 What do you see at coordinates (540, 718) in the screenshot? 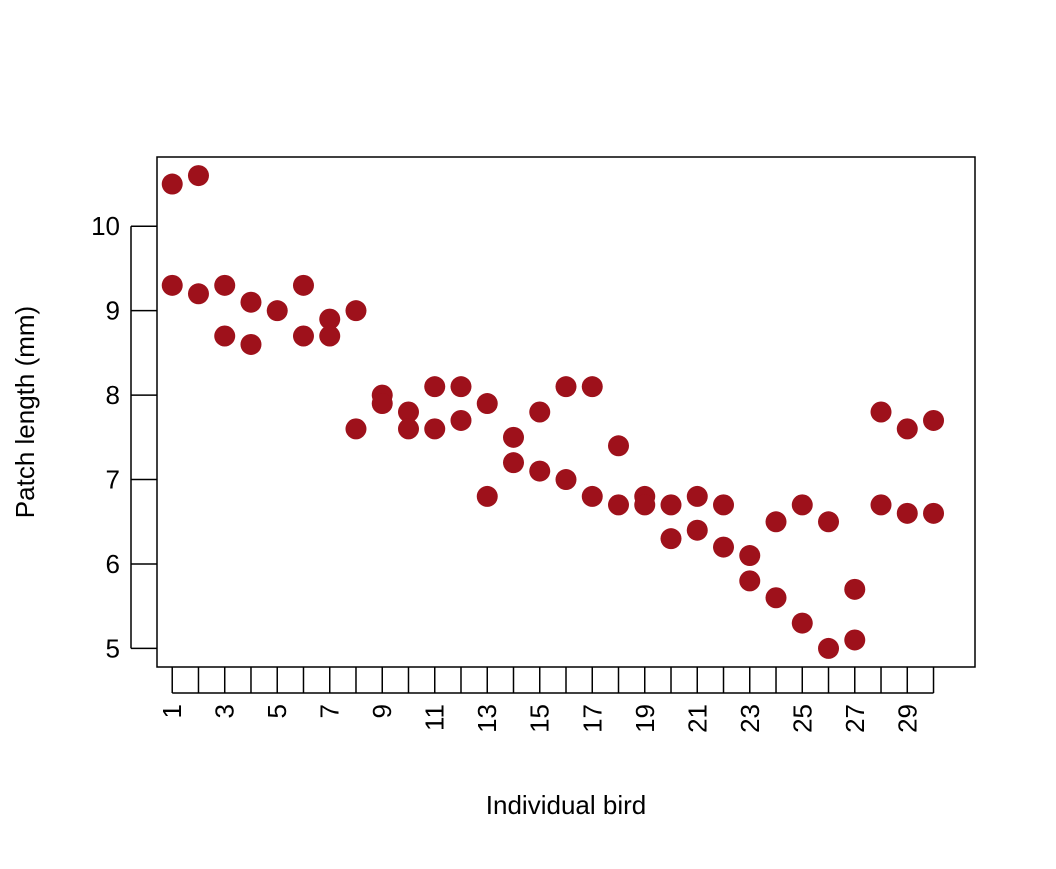
I see `x-tick-label: 15` at bounding box center [540, 718].